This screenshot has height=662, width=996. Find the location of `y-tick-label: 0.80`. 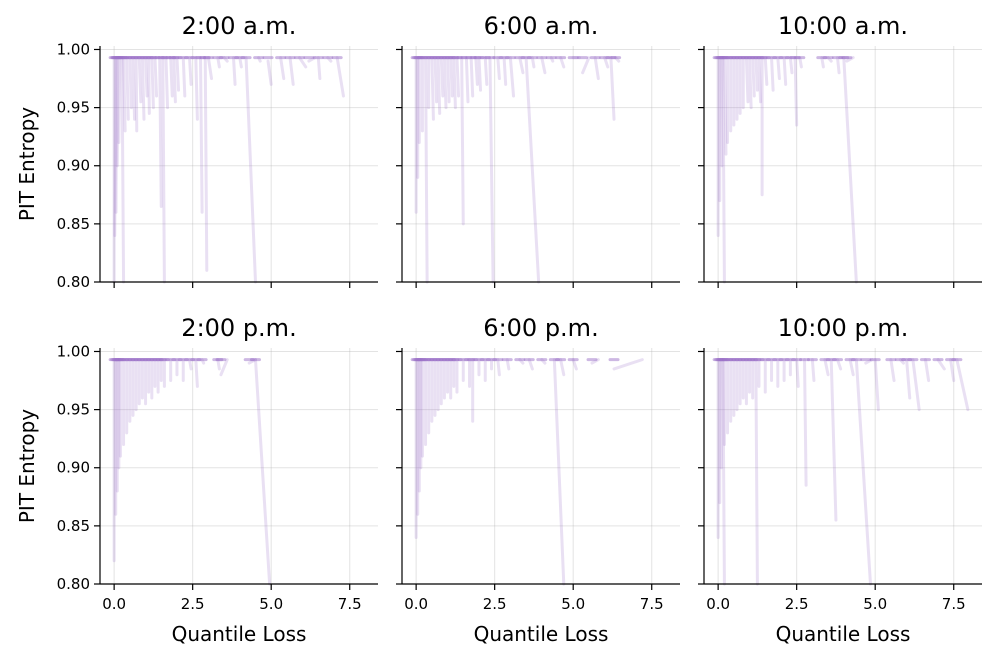

y-tick-label: 0.80 is located at coordinates (73, 584).